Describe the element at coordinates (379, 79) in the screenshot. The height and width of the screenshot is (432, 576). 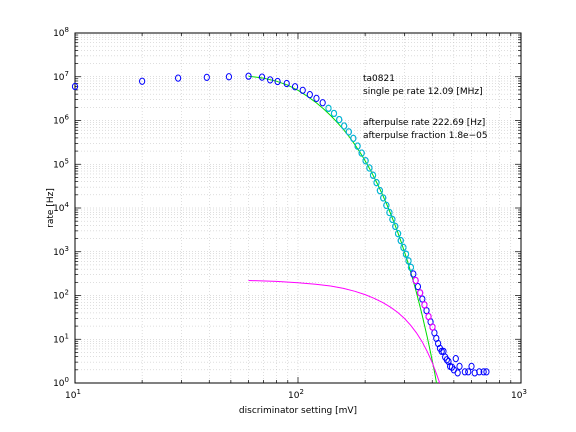
I see `annotation-run-id: ta0821` at that location.